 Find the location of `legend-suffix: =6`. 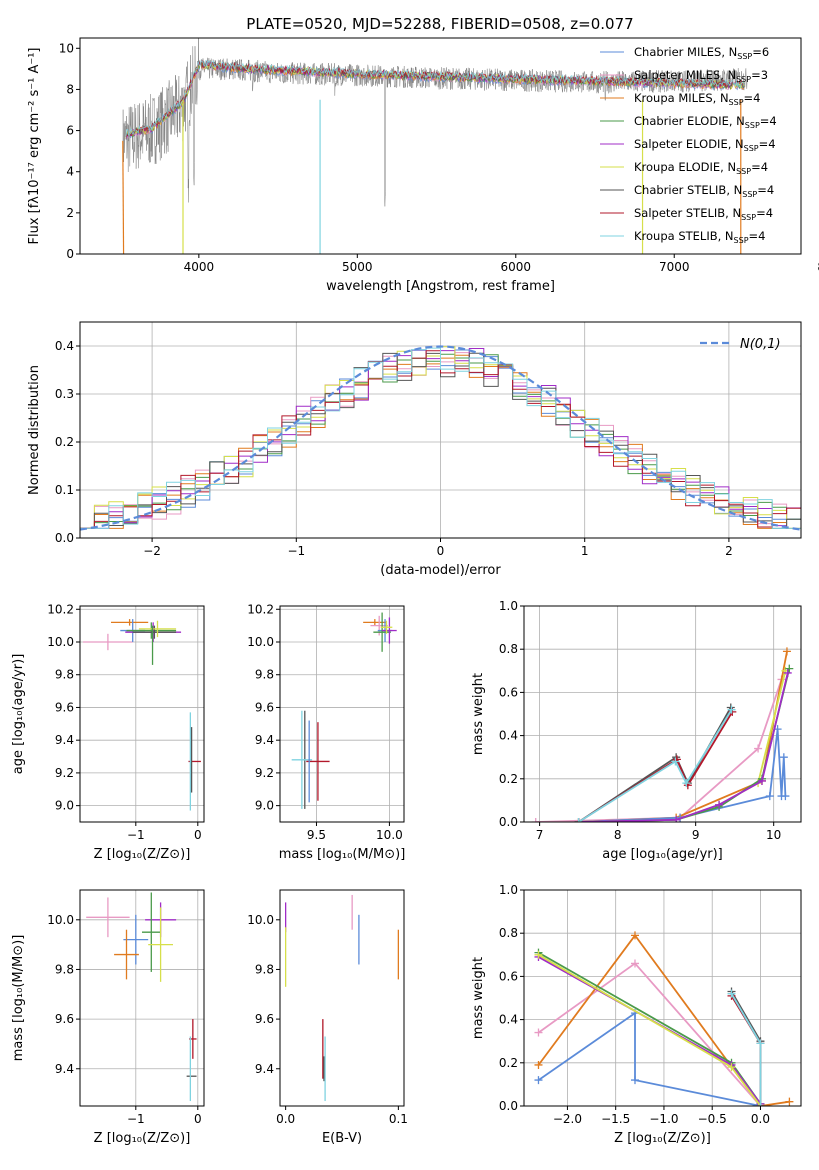

legend-suffix: =6 is located at coordinates (760, 52).